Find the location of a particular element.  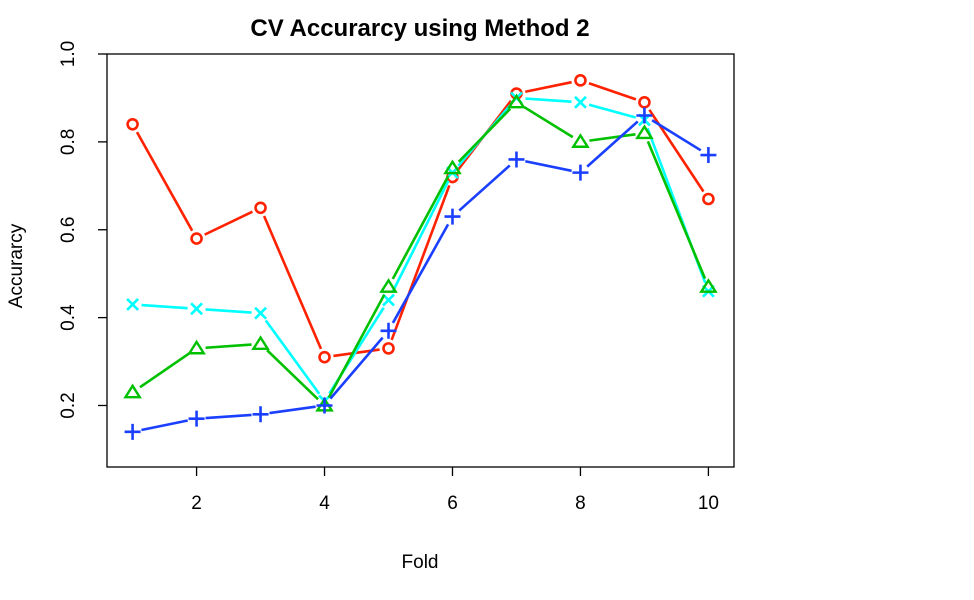

y-tick-label: 0.4 is located at coordinates (68, 317).